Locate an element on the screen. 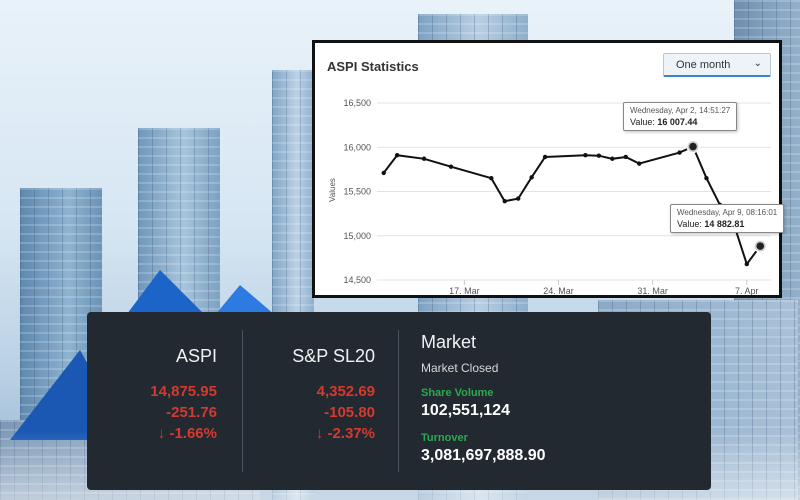  index-sp-sl20: S&P SL20 4,352.69 -105.80 ↓ -2.37% is located at coordinates (333, 395).